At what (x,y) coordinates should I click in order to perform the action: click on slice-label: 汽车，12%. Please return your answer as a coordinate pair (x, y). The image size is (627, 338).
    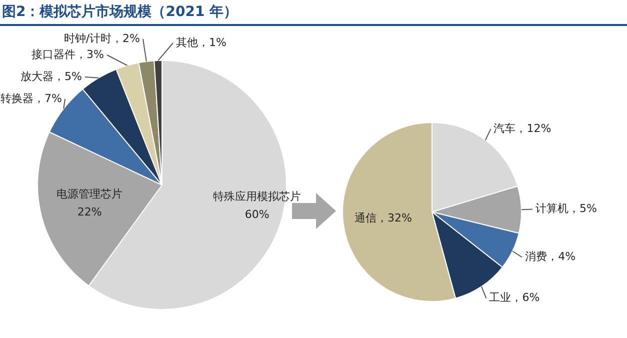
    Looking at the image, I should click on (523, 128).